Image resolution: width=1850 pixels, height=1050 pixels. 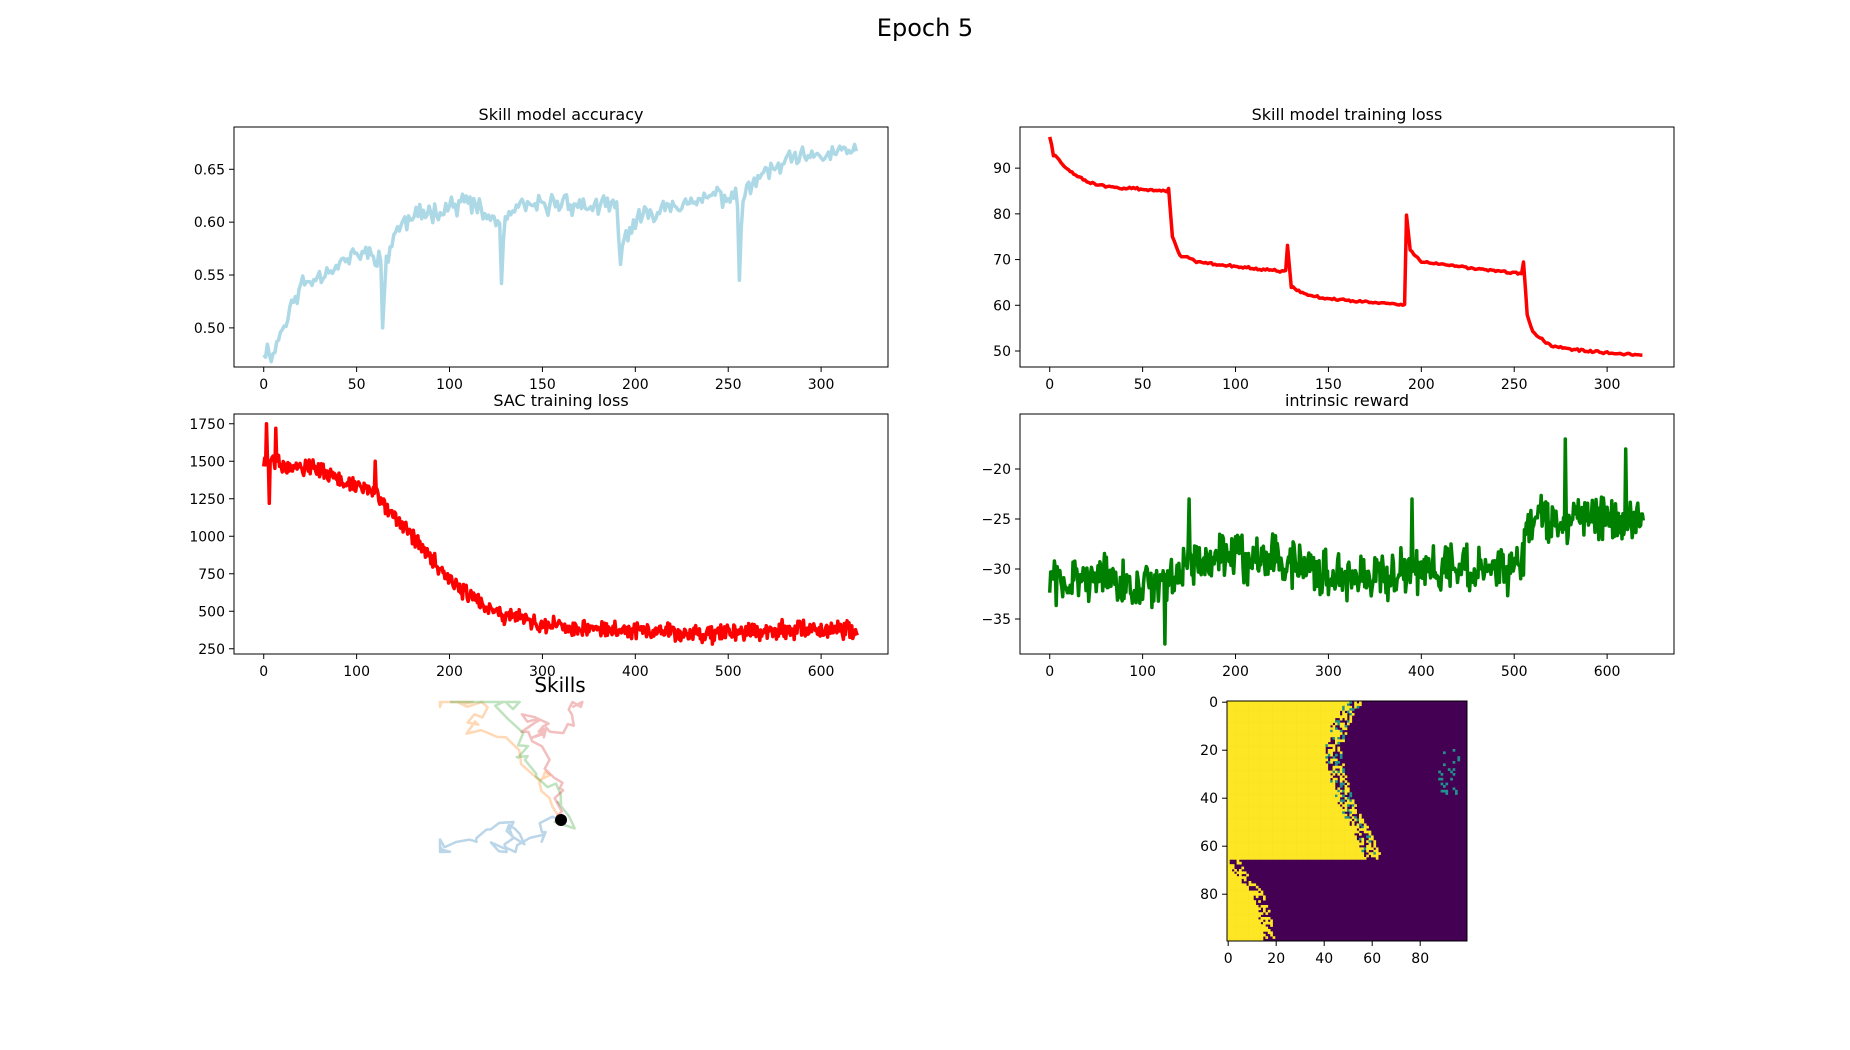 What do you see at coordinates (1347, 821) in the screenshot?
I see `heatmap-frame` at bounding box center [1347, 821].